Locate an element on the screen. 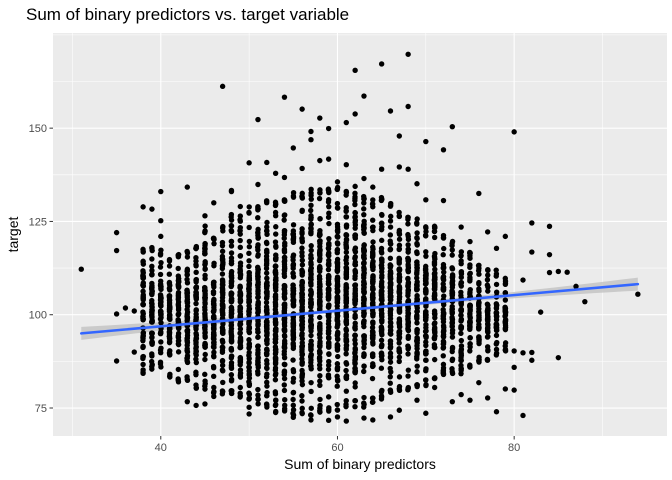 Image resolution: width=672 pixels, height=480 pixels. x-tick-label: 80 is located at coordinates (514, 448).